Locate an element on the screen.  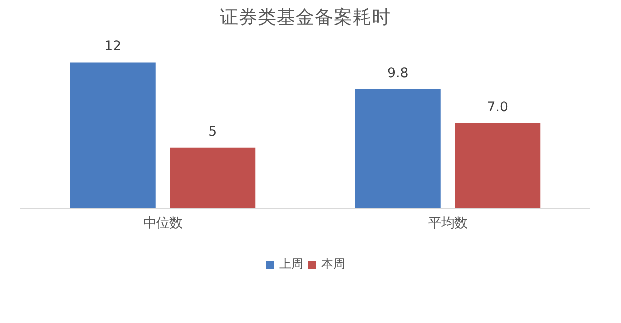
chart-title: 证券类基金备案耗时 is located at coordinates (305, 17).